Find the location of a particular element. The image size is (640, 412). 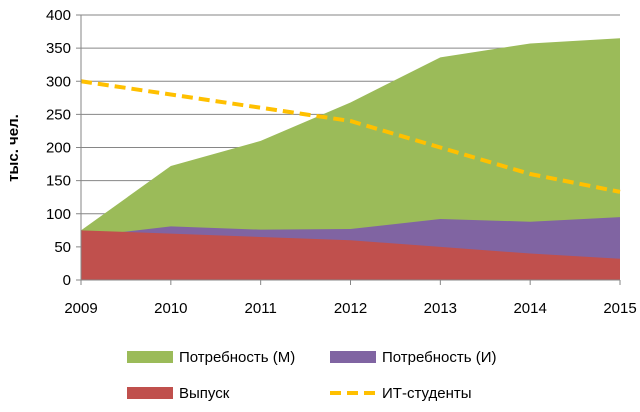

y-tick-label: 350 is located at coordinates (58, 48).